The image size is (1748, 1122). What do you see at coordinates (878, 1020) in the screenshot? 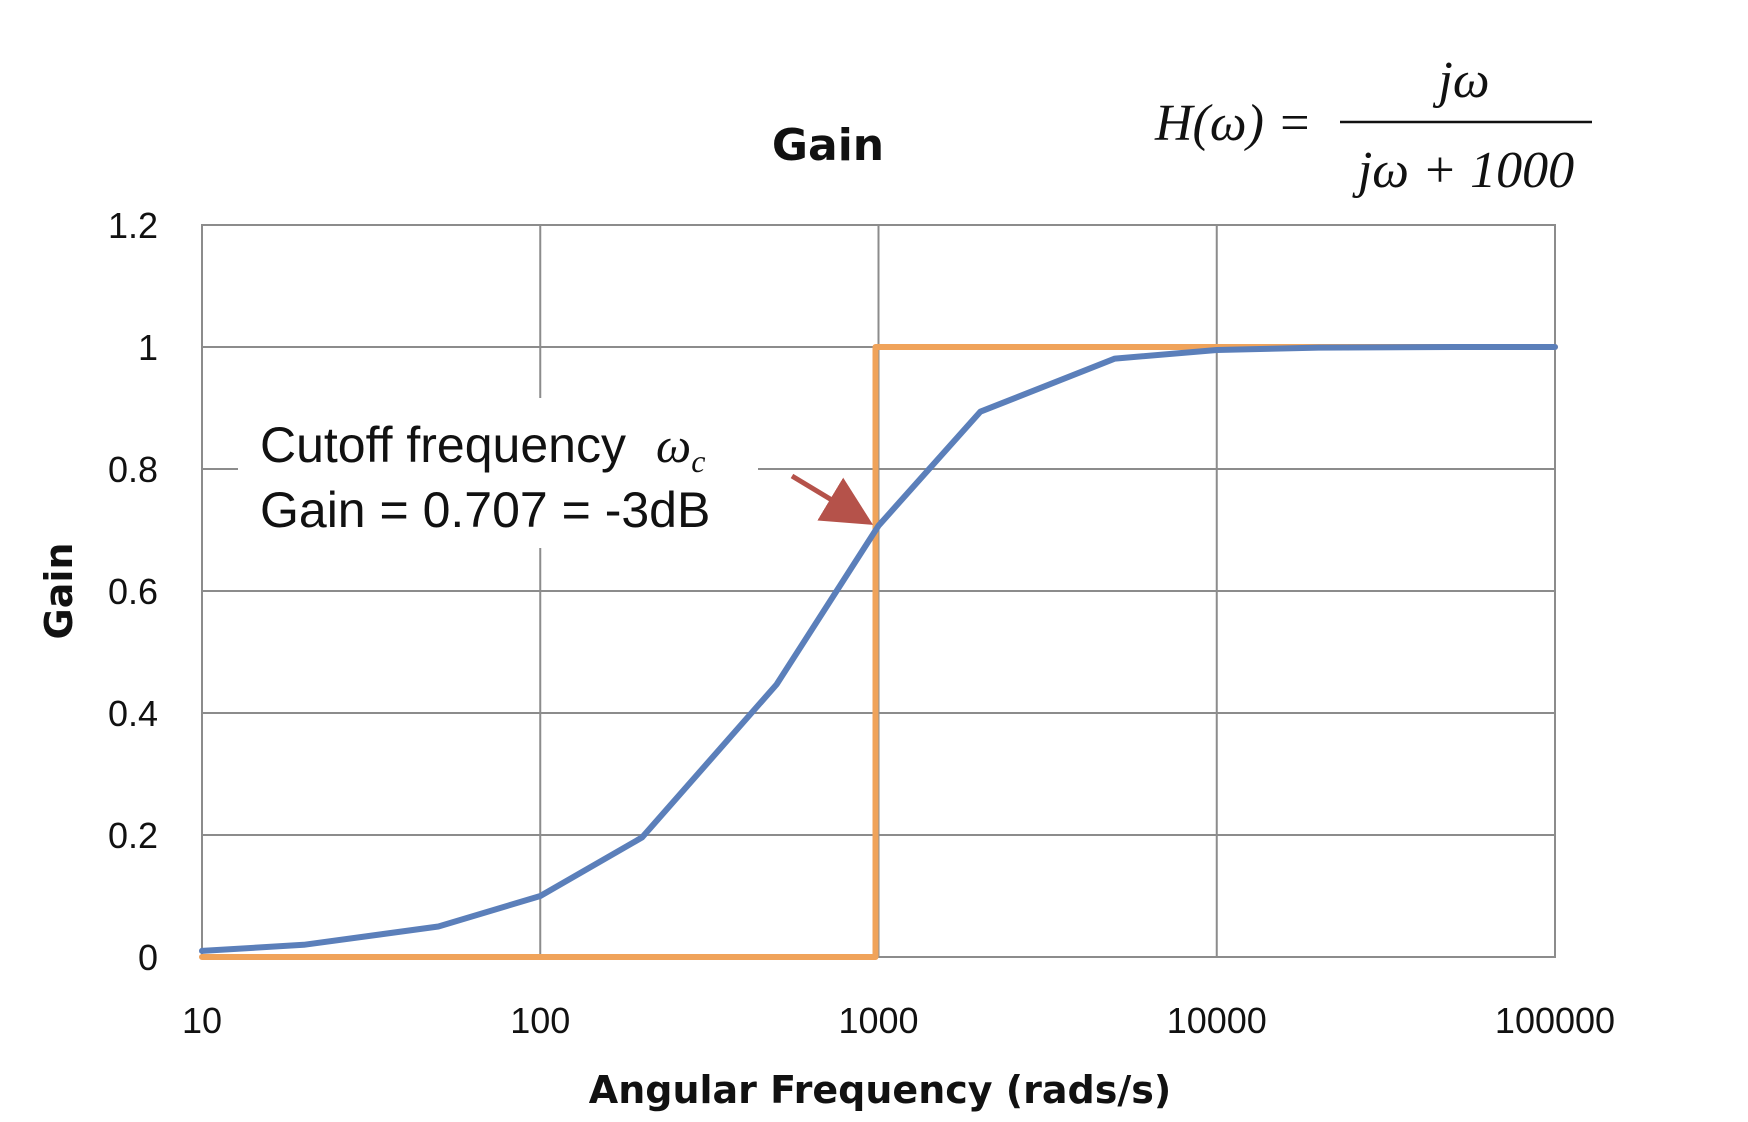
I see `x-tick-label: 1000` at bounding box center [878, 1020].